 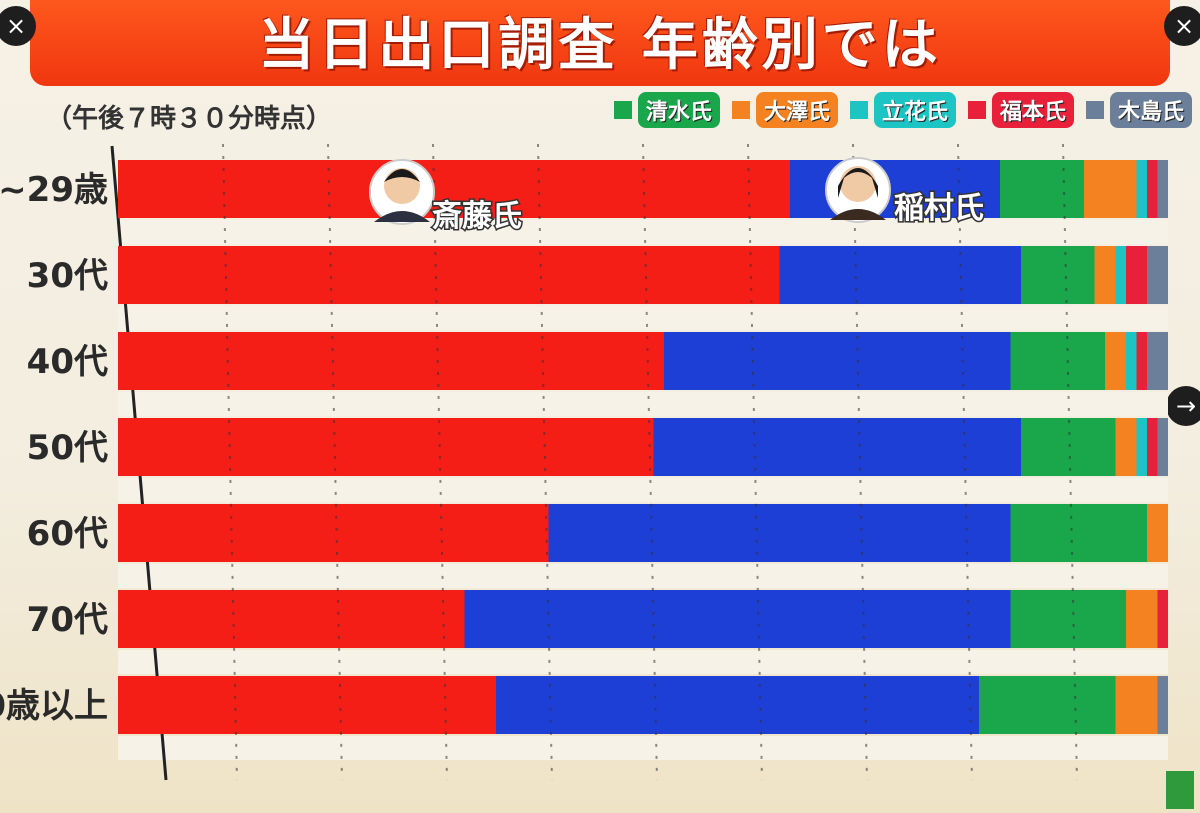 What do you see at coordinates (939, 208) in the screenshot?
I see `candidate-label-inamura: 稲村氏` at bounding box center [939, 208].